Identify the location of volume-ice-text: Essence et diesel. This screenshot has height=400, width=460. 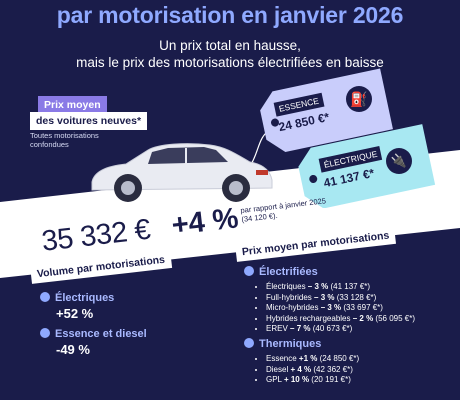
(101, 334).